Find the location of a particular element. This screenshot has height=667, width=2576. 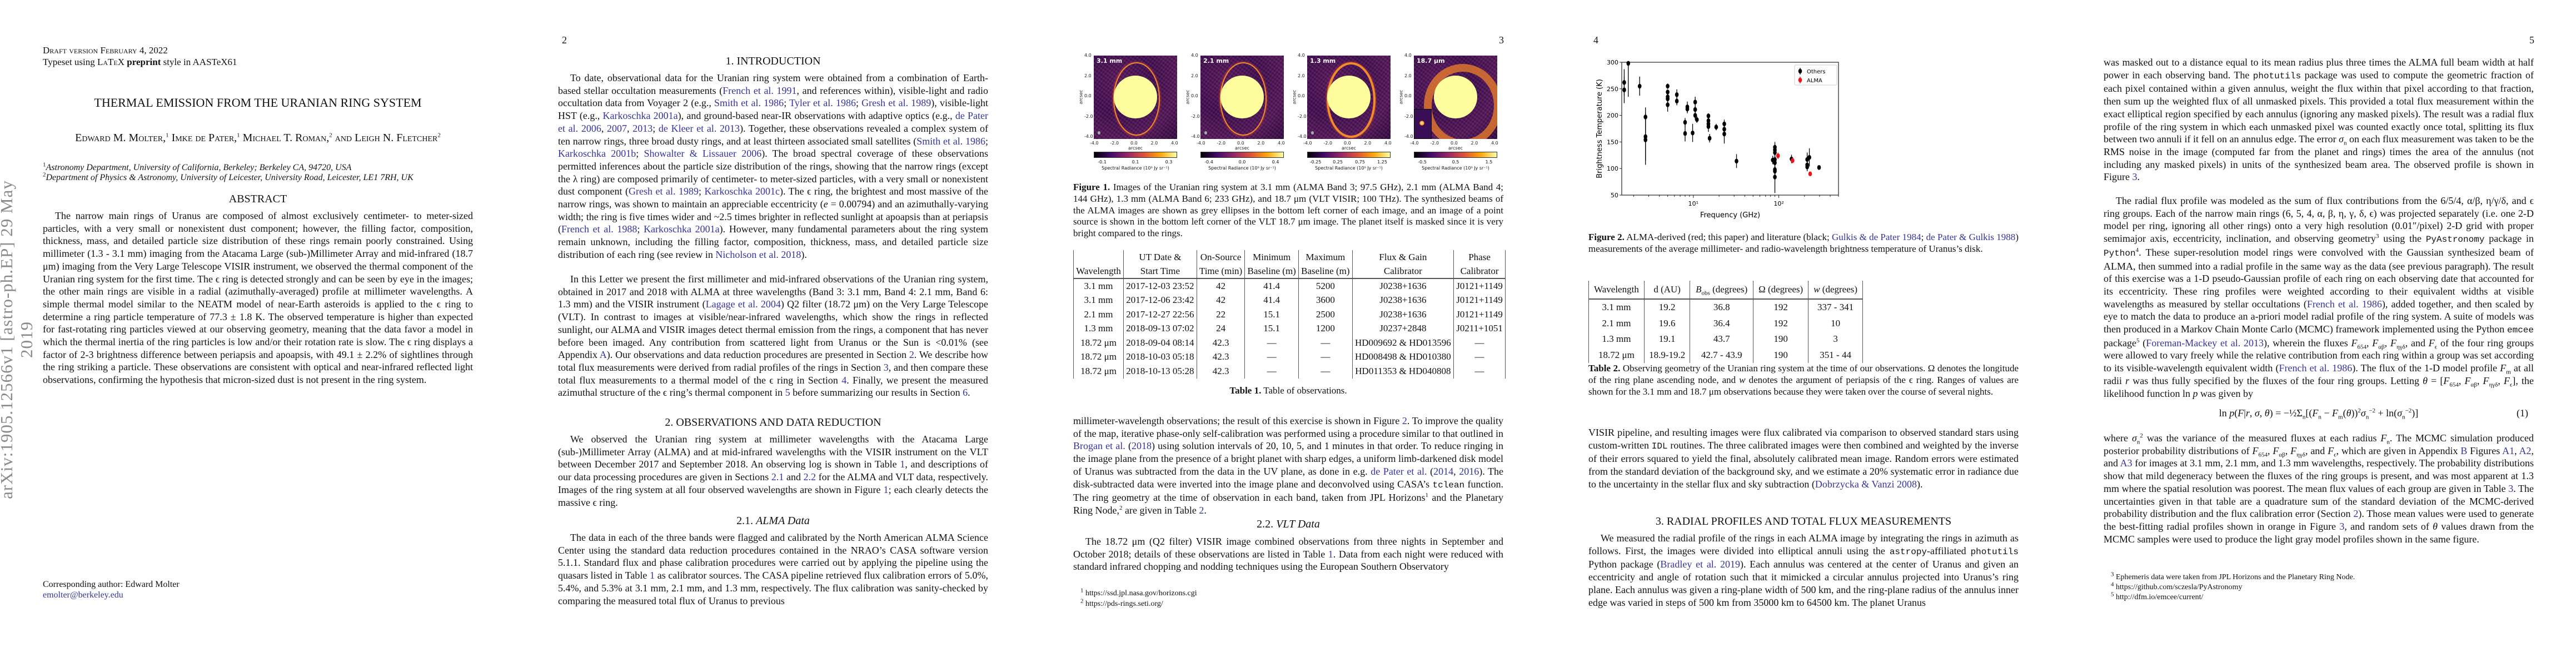

table-cell: — is located at coordinates (1271, 357).